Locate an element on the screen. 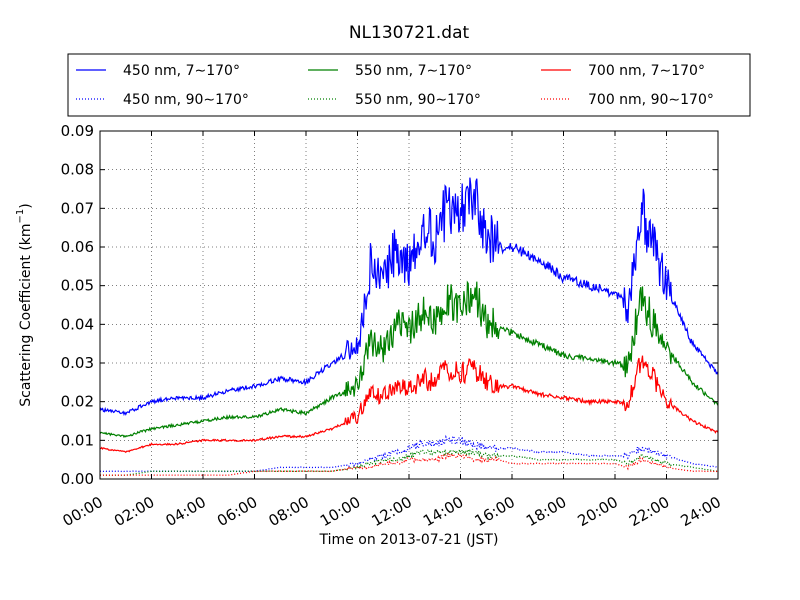  x-axis-label: Time on 2013-07-21 (JST) is located at coordinates (409, 540).